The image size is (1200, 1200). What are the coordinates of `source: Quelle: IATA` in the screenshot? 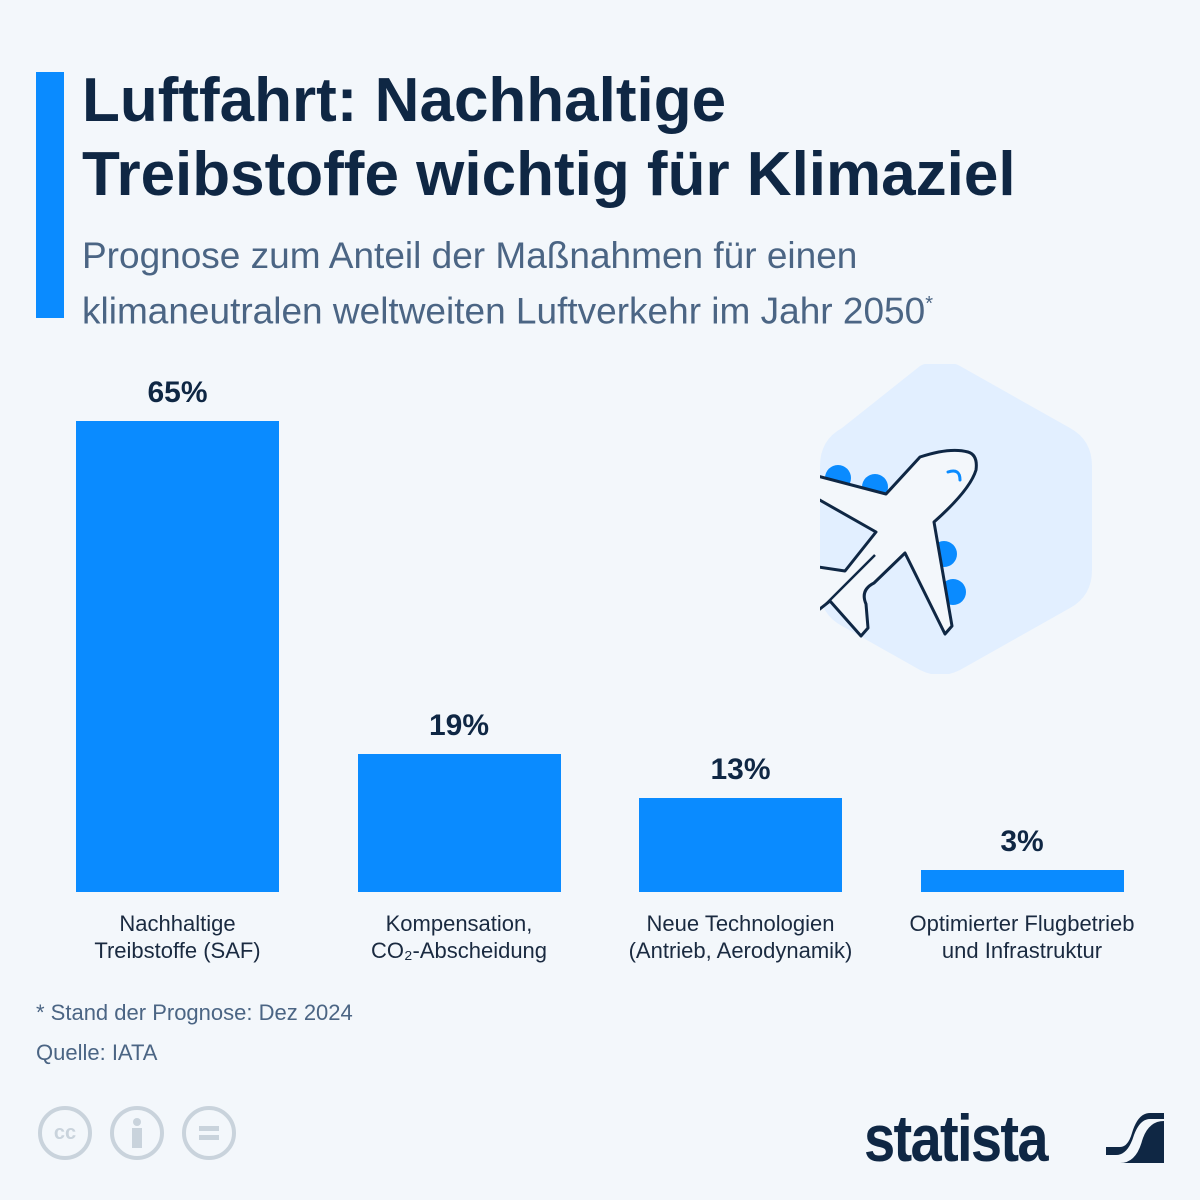 It's located at (97, 1052).